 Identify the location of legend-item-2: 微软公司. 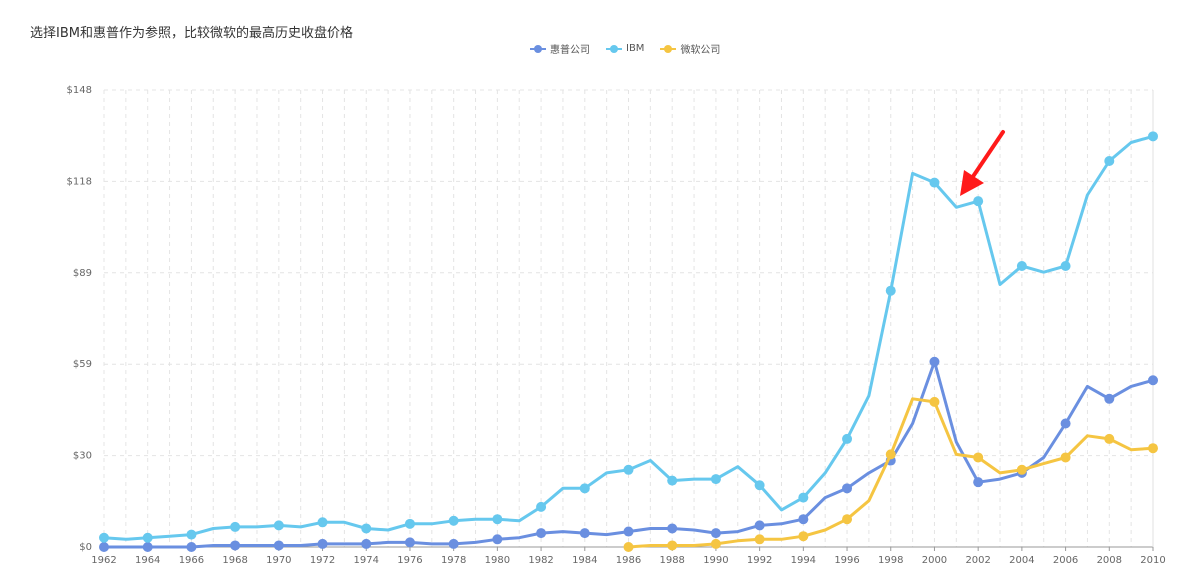
(690, 48).